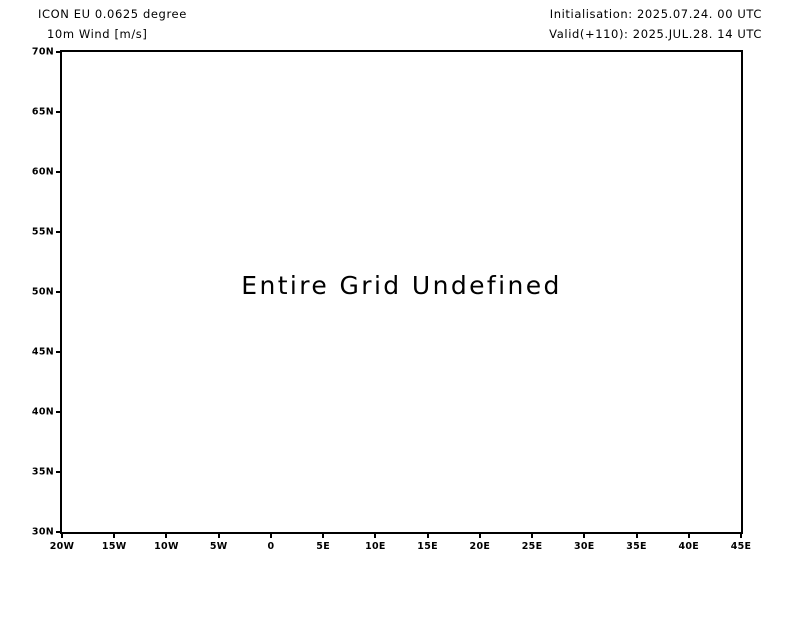 The image size is (800, 618). I want to click on longitude-tick-label: 10W, so click(166, 546).